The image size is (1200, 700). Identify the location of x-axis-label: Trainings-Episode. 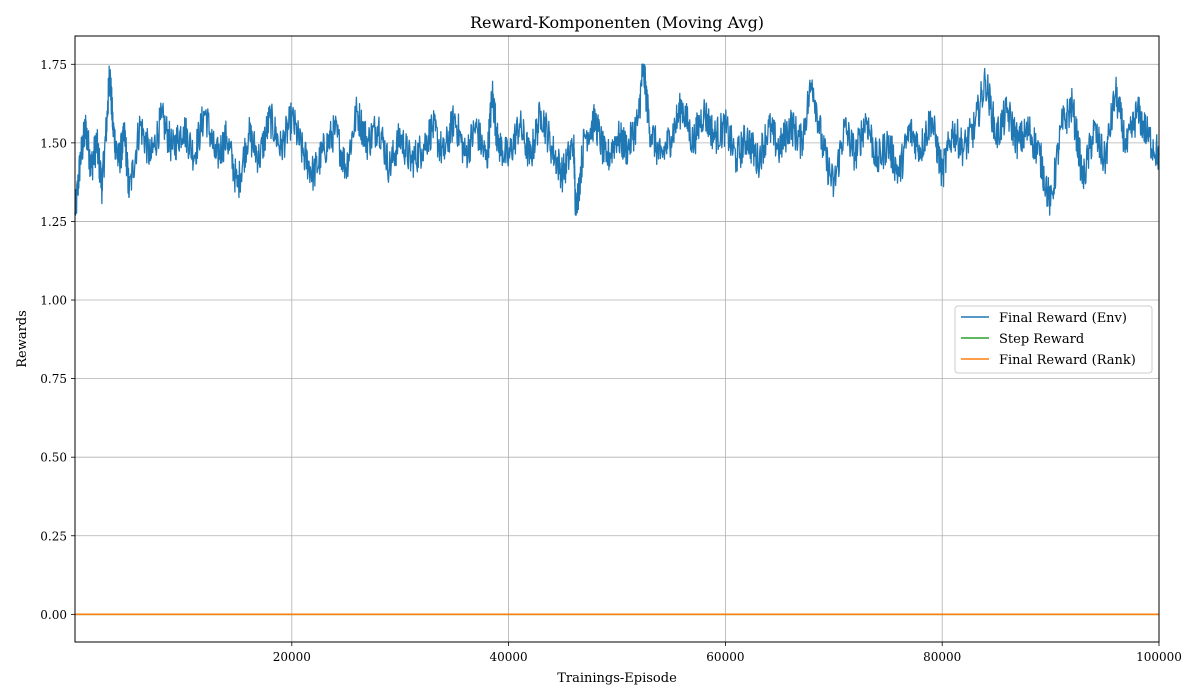
(617, 678).